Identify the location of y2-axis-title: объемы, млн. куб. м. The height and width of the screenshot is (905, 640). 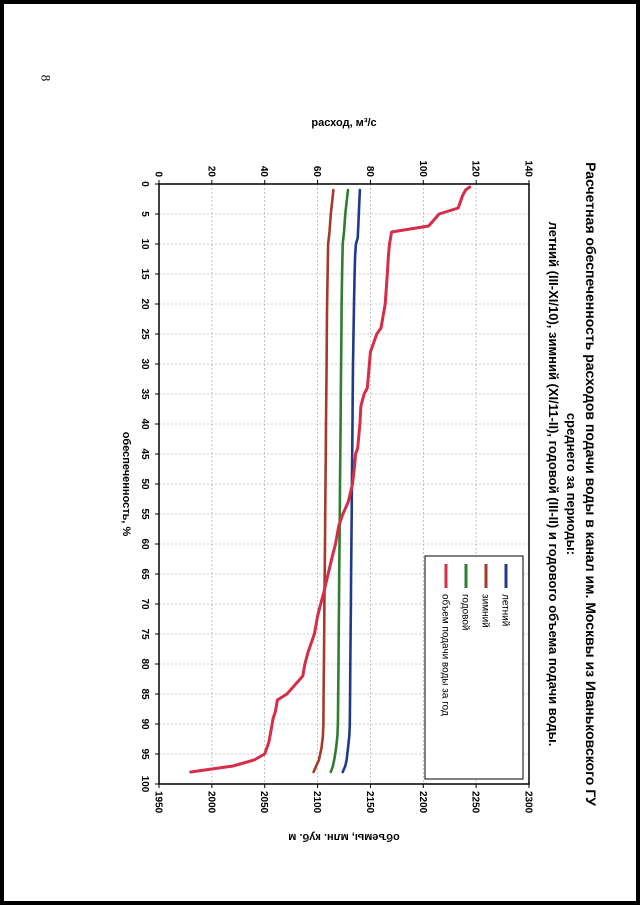
(344, 837).